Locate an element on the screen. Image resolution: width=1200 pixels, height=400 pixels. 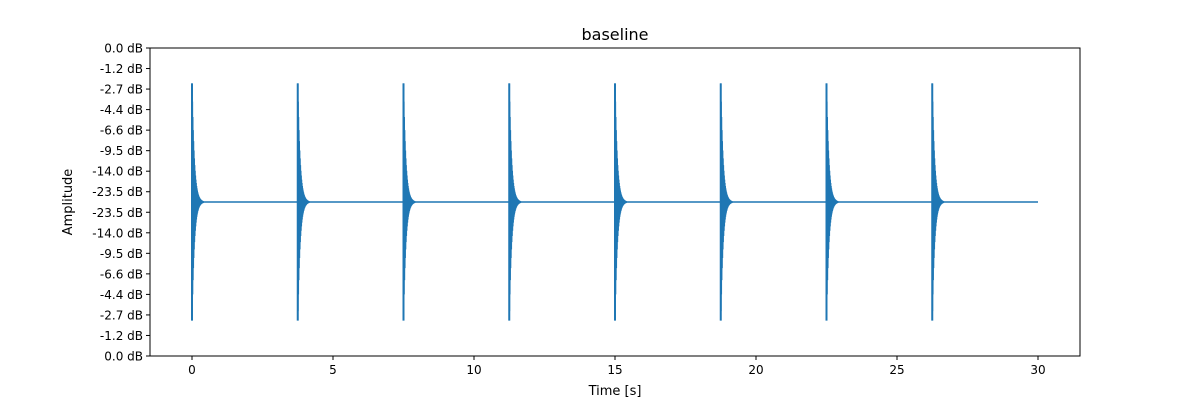
x-tick-label: 20 is located at coordinates (755, 370).